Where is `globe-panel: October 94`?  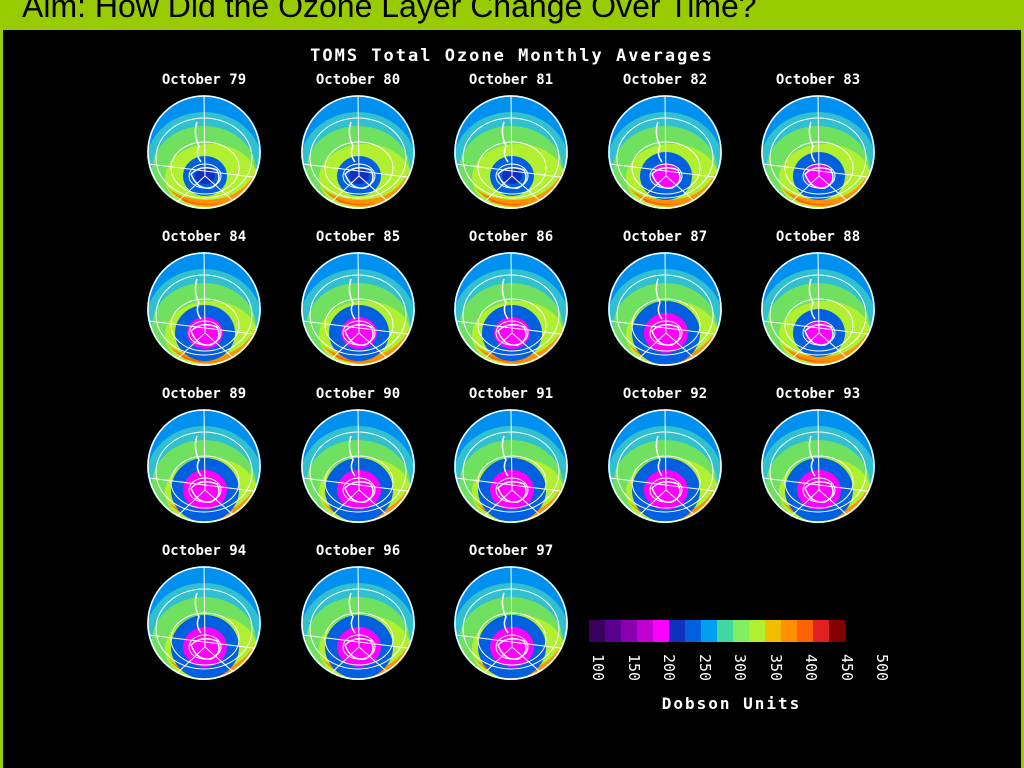 globe-panel: October 94 is located at coordinates (204, 615).